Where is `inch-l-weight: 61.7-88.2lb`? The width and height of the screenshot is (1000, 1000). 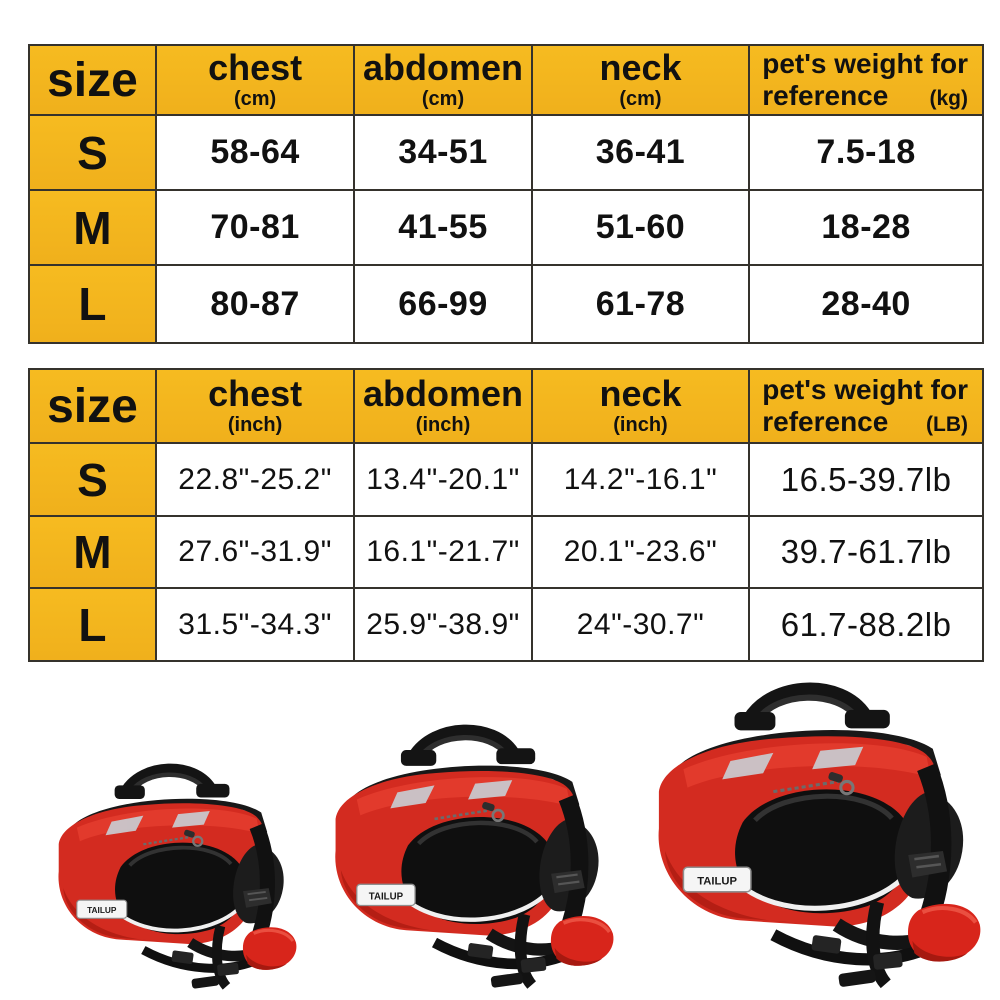
inch-l-weight: 61.7-88.2lb is located at coordinates (866, 624).